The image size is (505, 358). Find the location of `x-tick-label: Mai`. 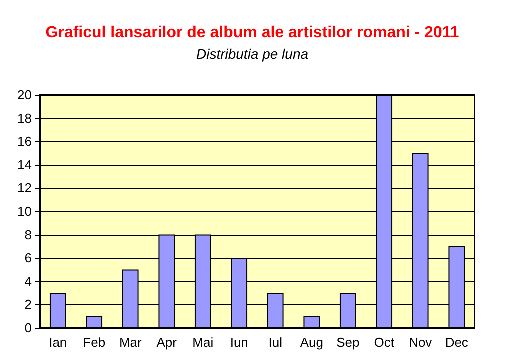

x-tick-label: Mai is located at coordinates (203, 342).